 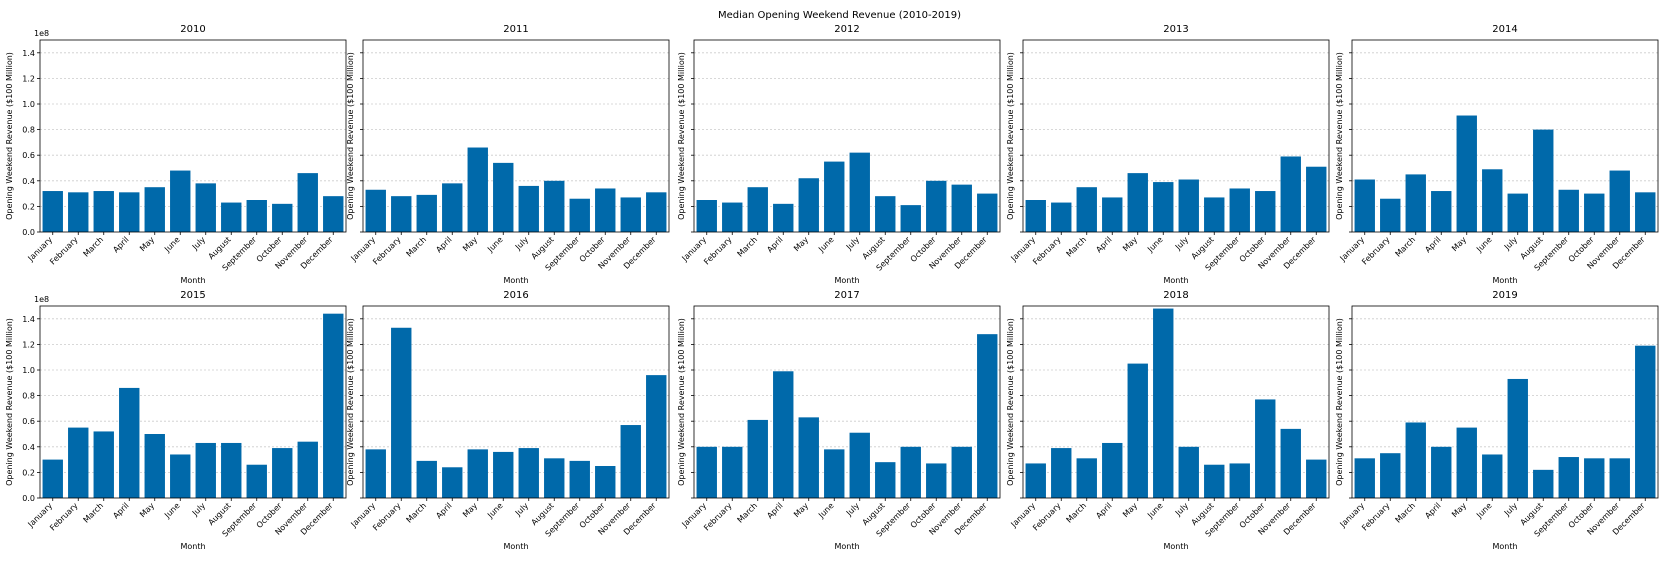 I want to click on y-tick-label: 0.8, so click(x=28, y=396).